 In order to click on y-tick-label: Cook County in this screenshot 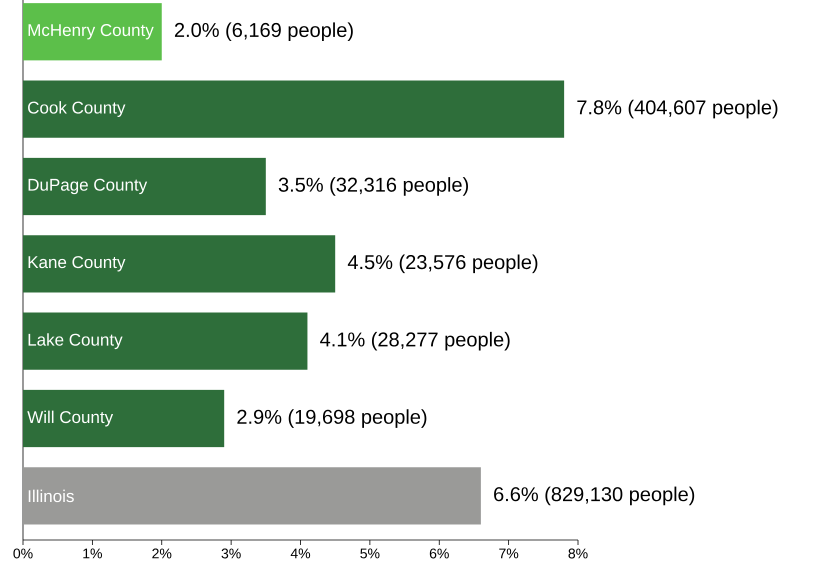, I will do `click(77, 109)`.